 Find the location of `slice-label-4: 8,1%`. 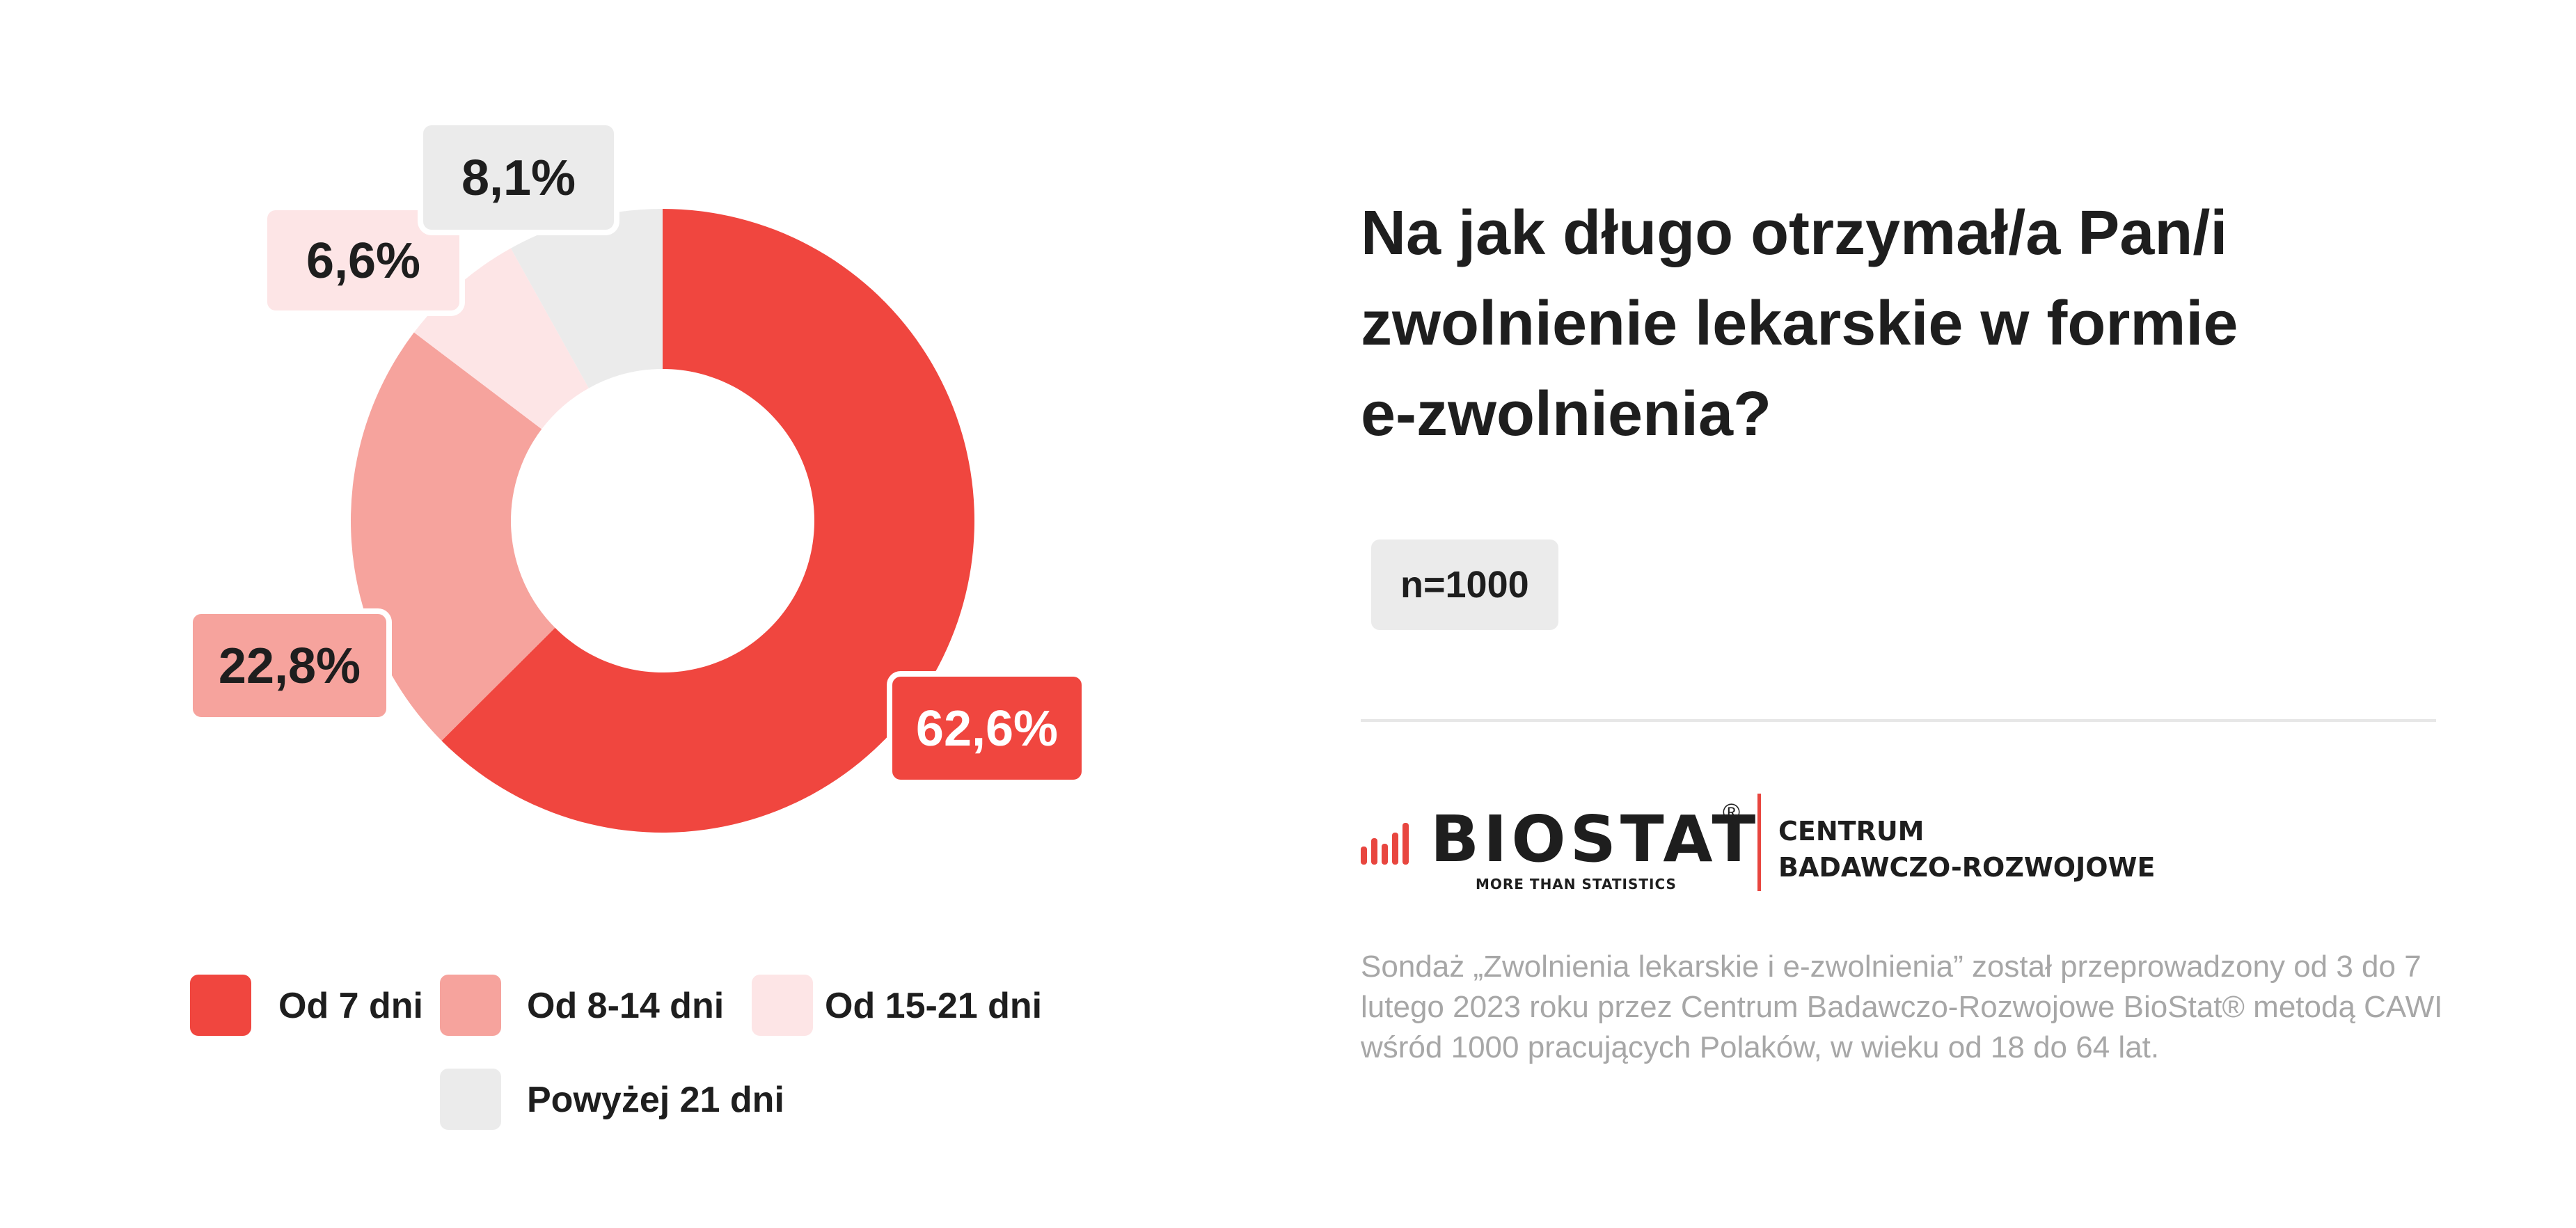

slice-label-4: 8,1% is located at coordinates (518, 178).